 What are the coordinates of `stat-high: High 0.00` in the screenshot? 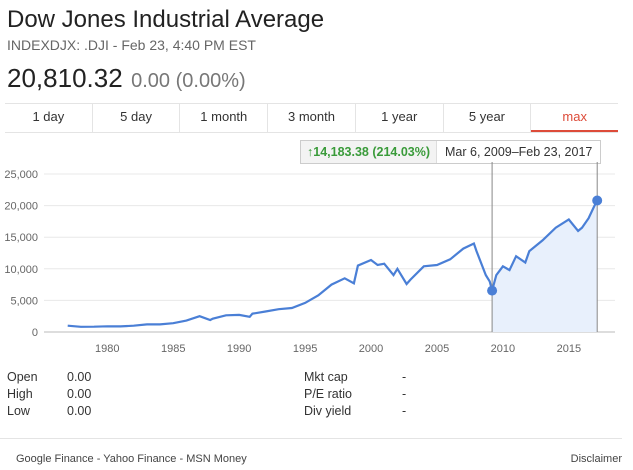 It's located at (49, 394).